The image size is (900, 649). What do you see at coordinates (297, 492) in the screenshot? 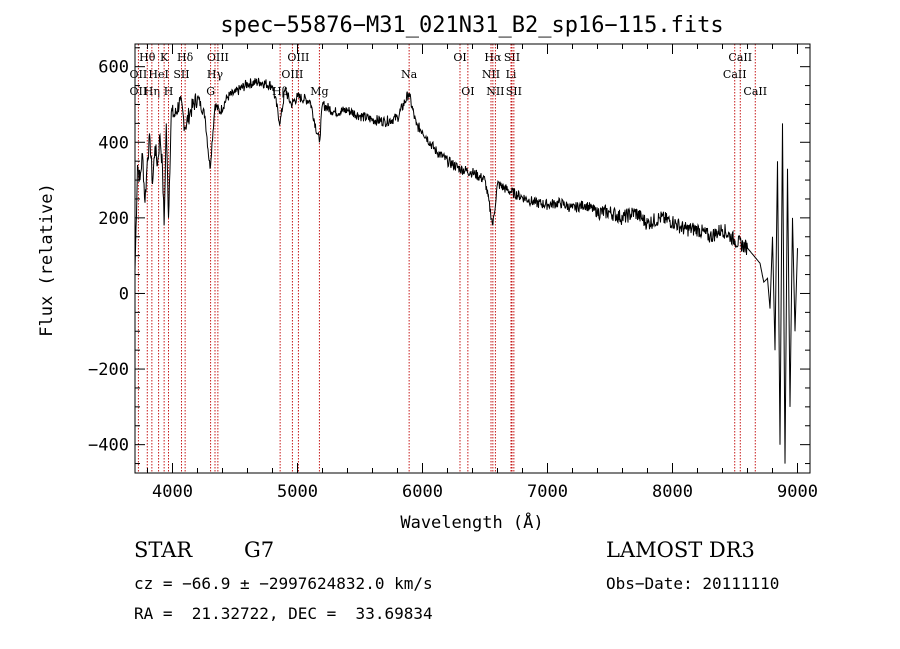
I see `x-tick-label: 5000` at bounding box center [297, 492].